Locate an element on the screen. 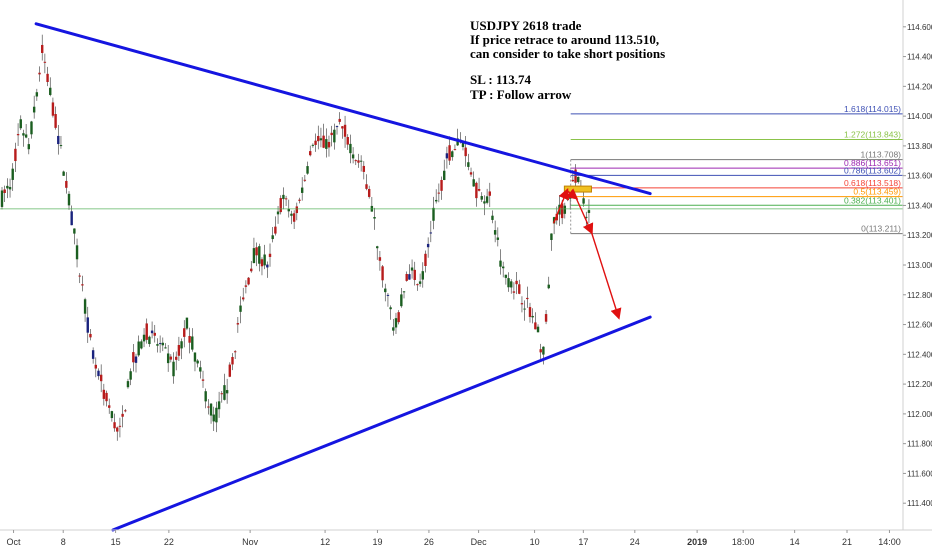  x-tick-label: 14:00 is located at coordinates (889, 542).